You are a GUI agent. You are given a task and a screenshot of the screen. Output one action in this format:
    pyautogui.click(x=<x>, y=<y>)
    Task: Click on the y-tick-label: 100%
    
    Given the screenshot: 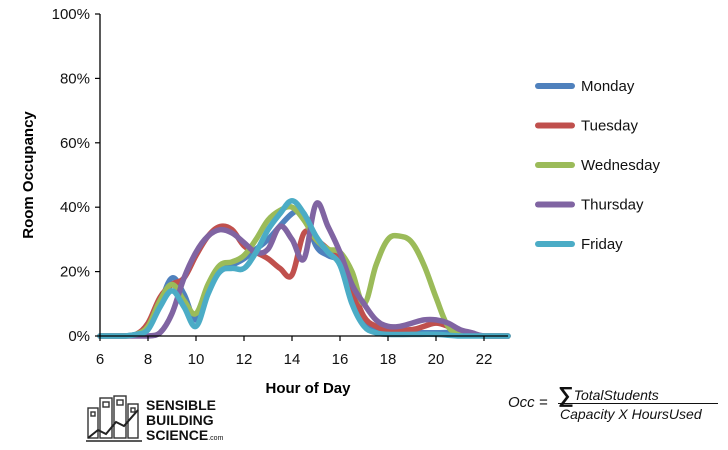 What is the action you would take?
    pyautogui.click(x=71, y=14)
    